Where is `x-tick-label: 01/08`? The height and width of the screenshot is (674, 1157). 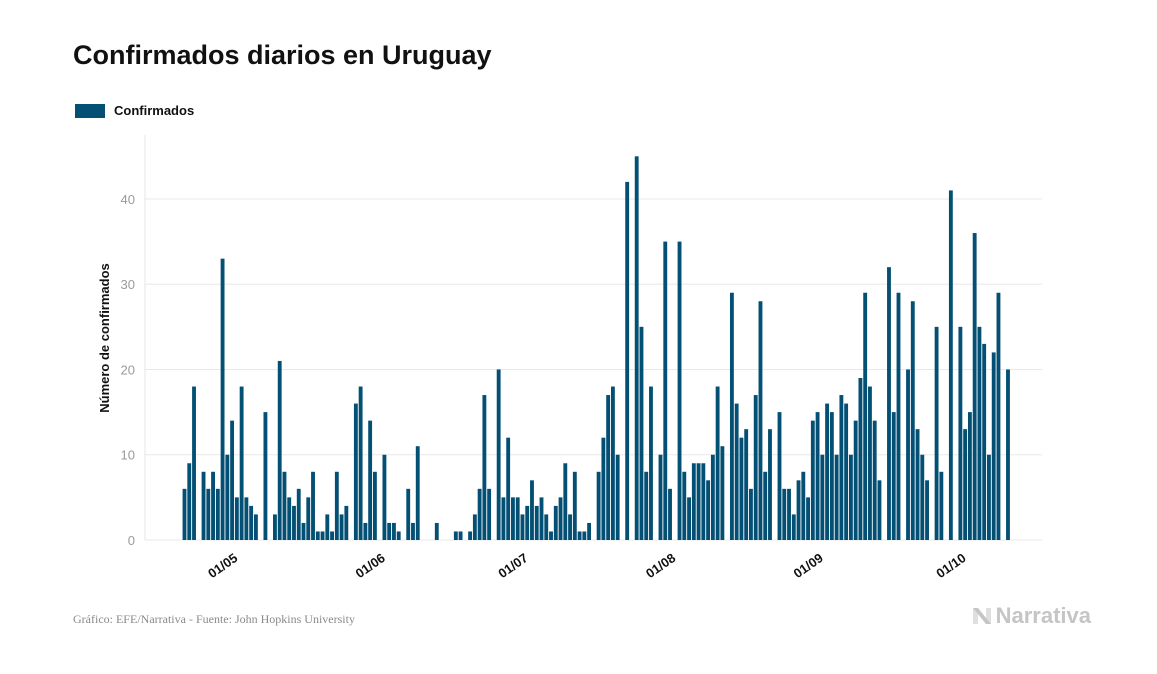 x-tick-label: 01/08 is located at coordinates (660, 565).